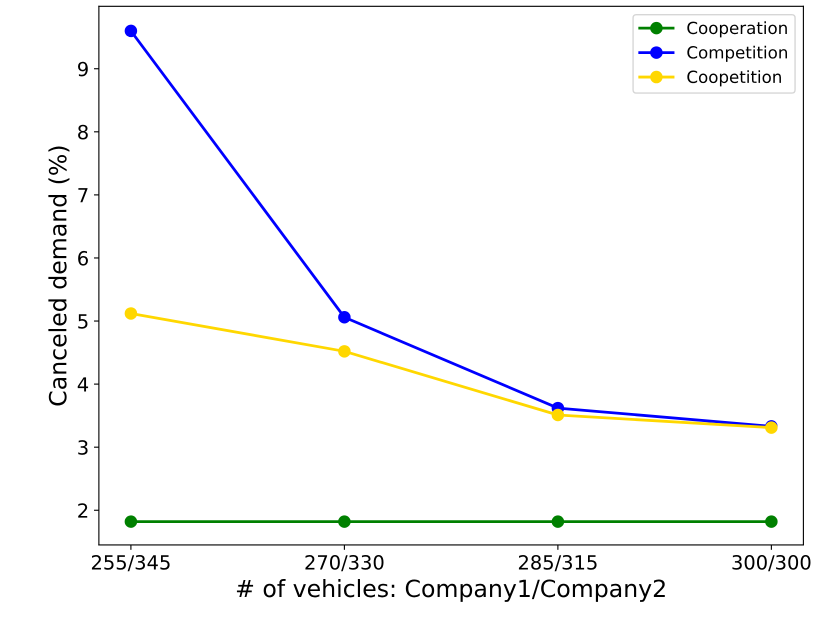  Describe the element at coordinates (83, 510) in the screenshot. I see `y-tick-label: 2` at that location.